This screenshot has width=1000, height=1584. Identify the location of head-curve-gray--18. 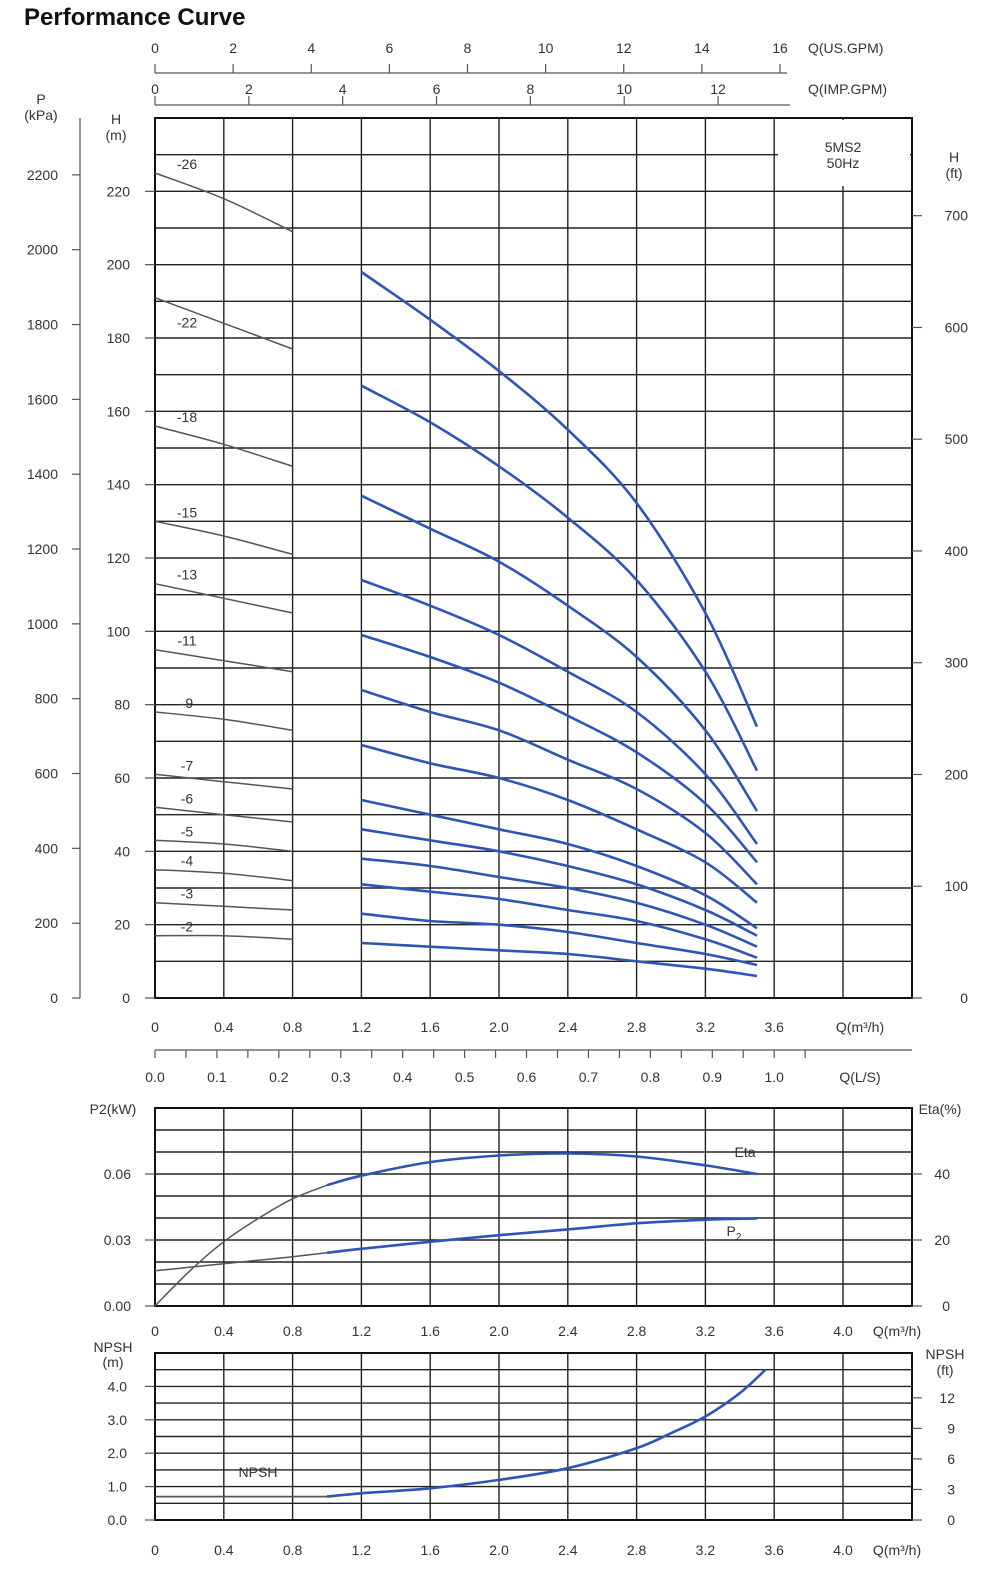
(223, 446).